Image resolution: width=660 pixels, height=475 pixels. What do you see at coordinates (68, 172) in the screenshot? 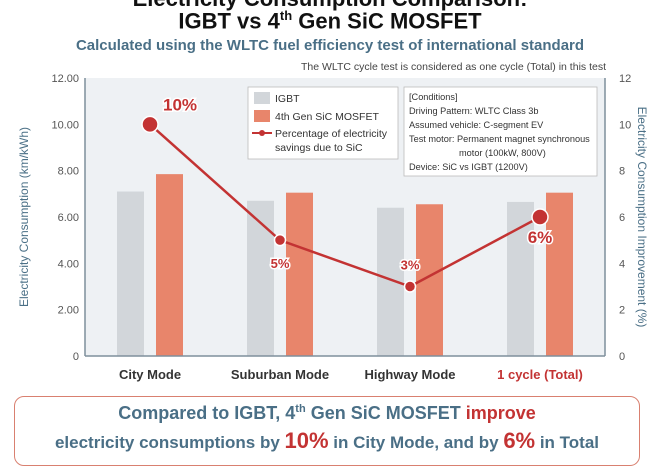
I see `y-tick-label: 8.00` at bounding box center [68, 172].